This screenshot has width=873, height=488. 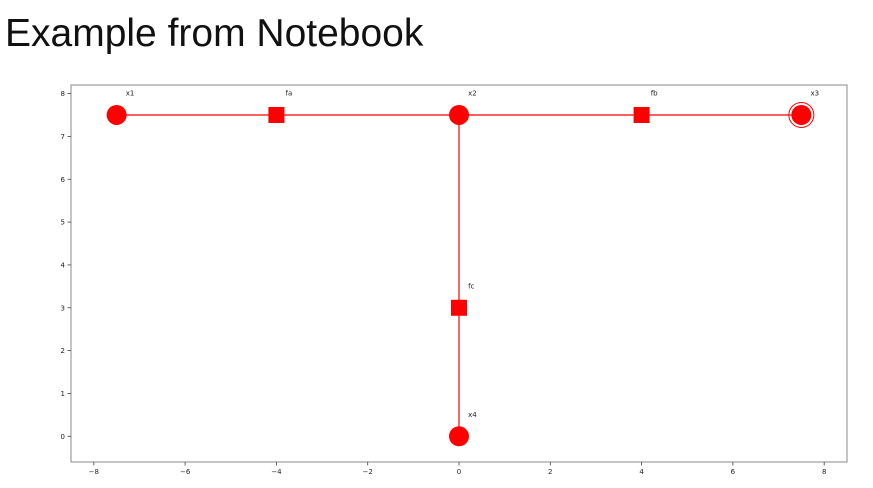 I want to click on x-axis-ticks: −8 −6 −4 −2 0 2 4 6 8, so click(x=457, y=469).